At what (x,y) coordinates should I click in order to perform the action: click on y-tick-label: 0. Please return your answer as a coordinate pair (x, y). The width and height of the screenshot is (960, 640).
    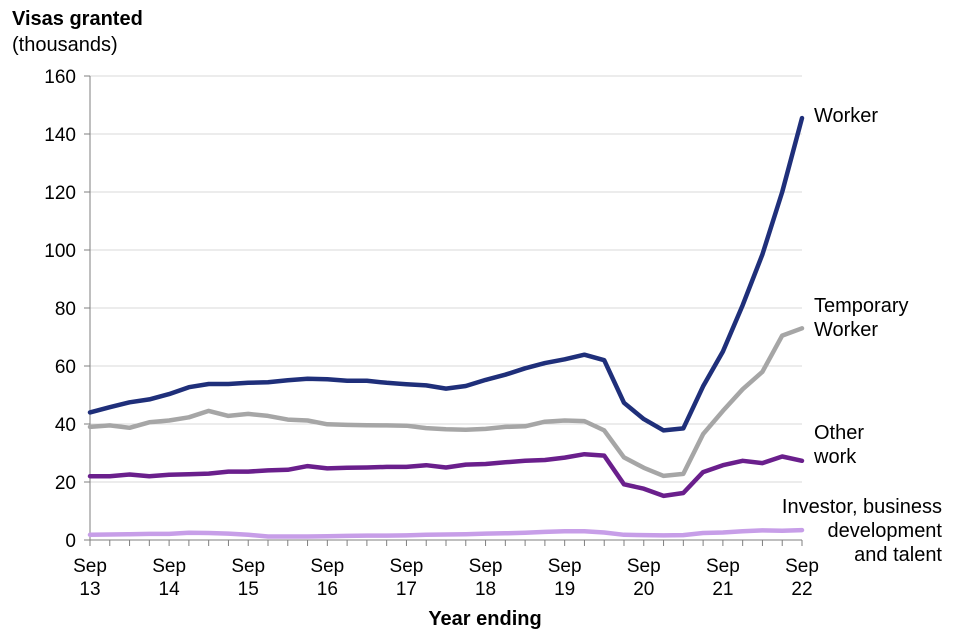
    Looking at the image, I should click on (70, 541).